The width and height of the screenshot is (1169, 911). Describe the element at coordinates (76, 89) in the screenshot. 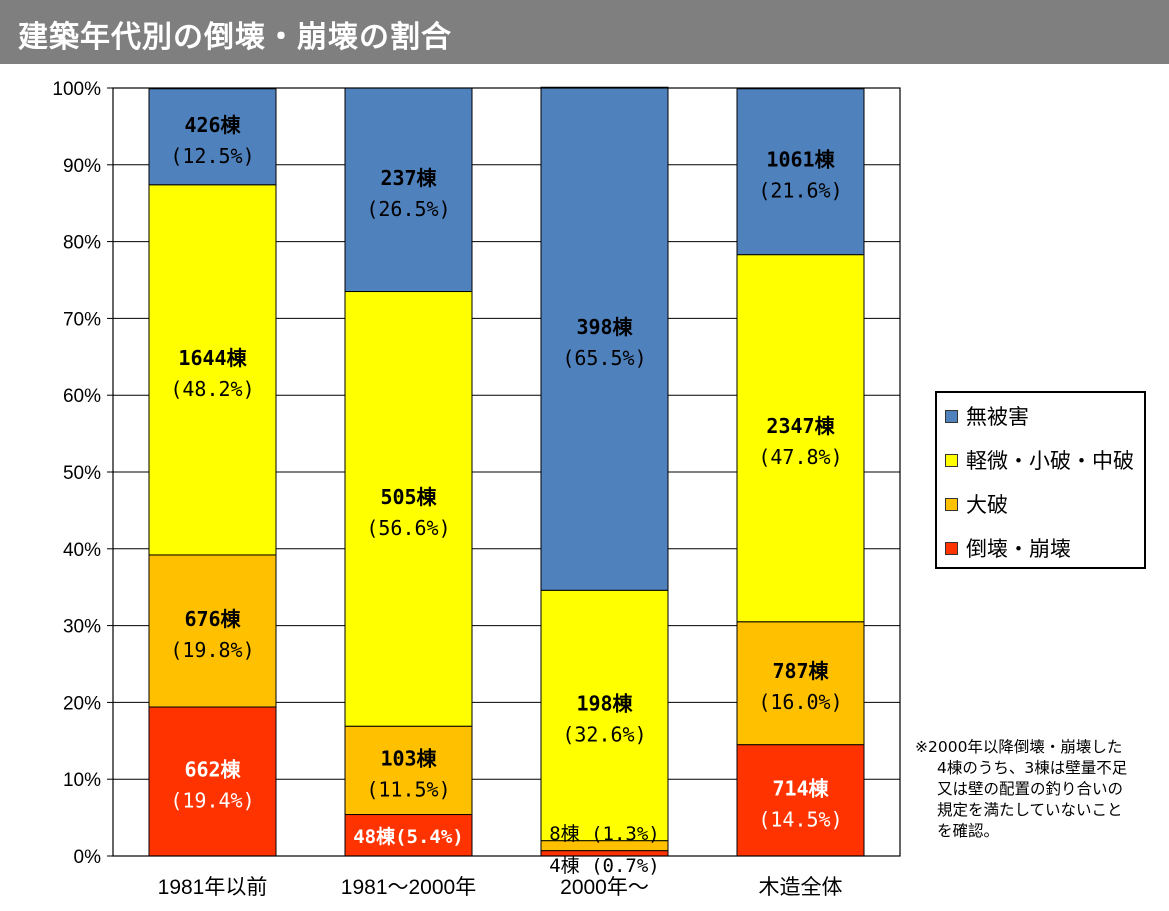

I see `y-tick-label: 100%` at that location.